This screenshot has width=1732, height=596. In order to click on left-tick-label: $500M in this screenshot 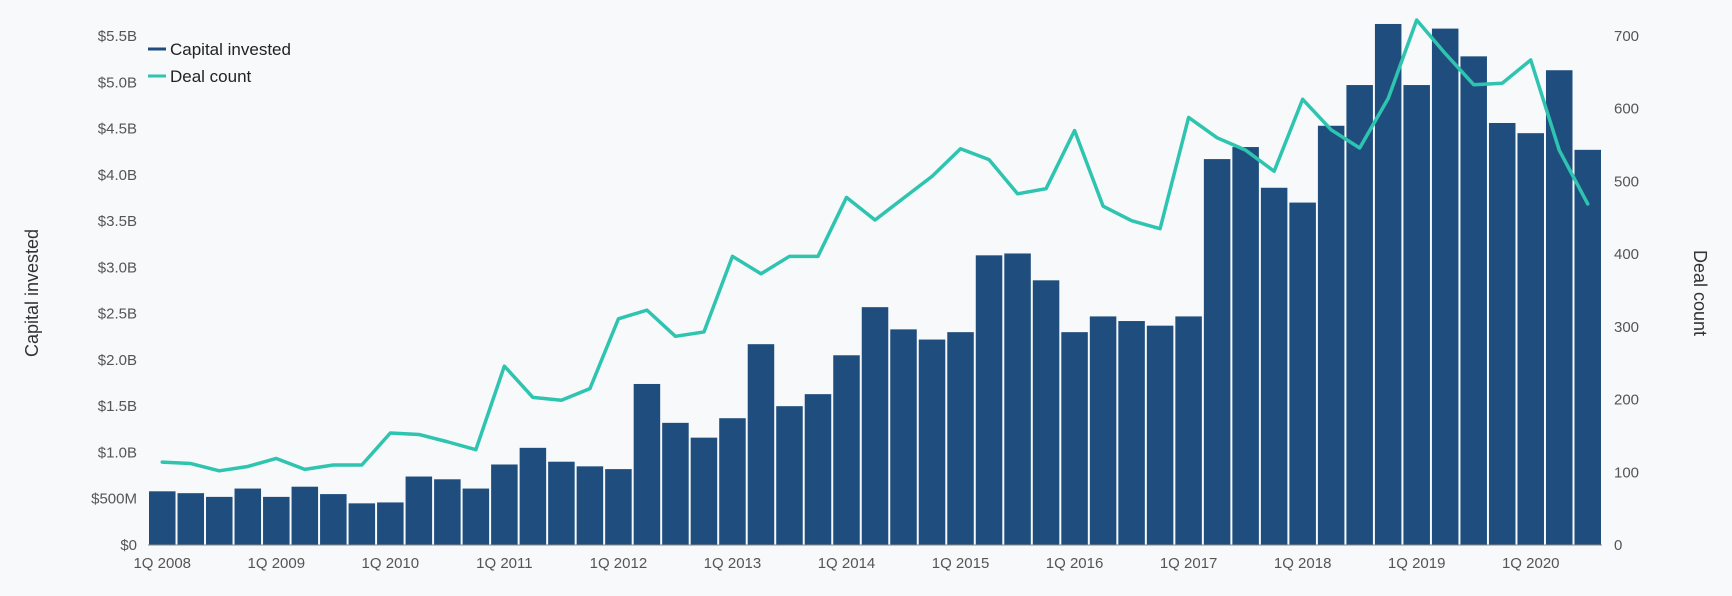, I will do `click(114, 499)`.